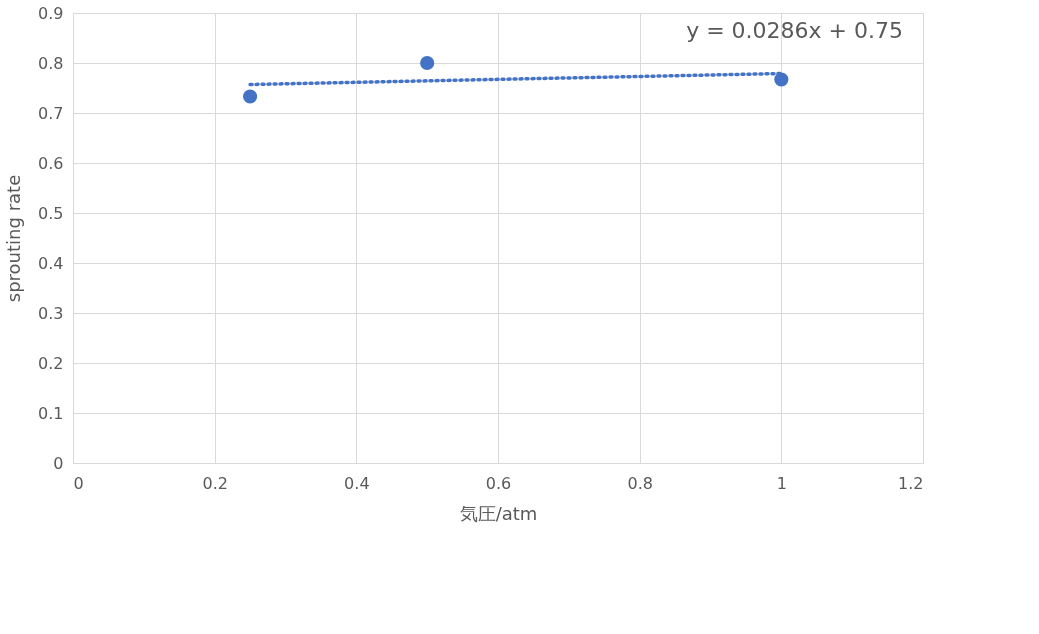 The width and height of the screenshot is (1039, 634). I want to click on y-axis-title: sprouting rate, so click(14, 238).